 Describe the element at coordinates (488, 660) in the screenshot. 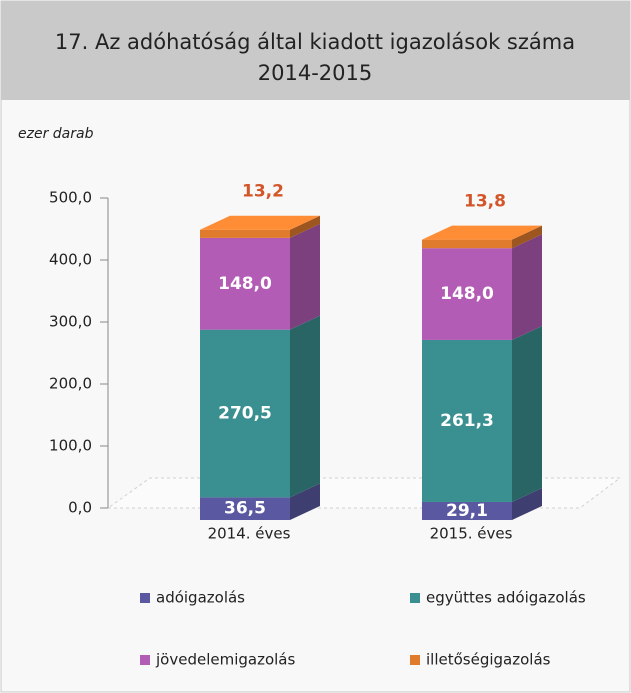

I see `legend-label: illetőségigazolás` at that location.